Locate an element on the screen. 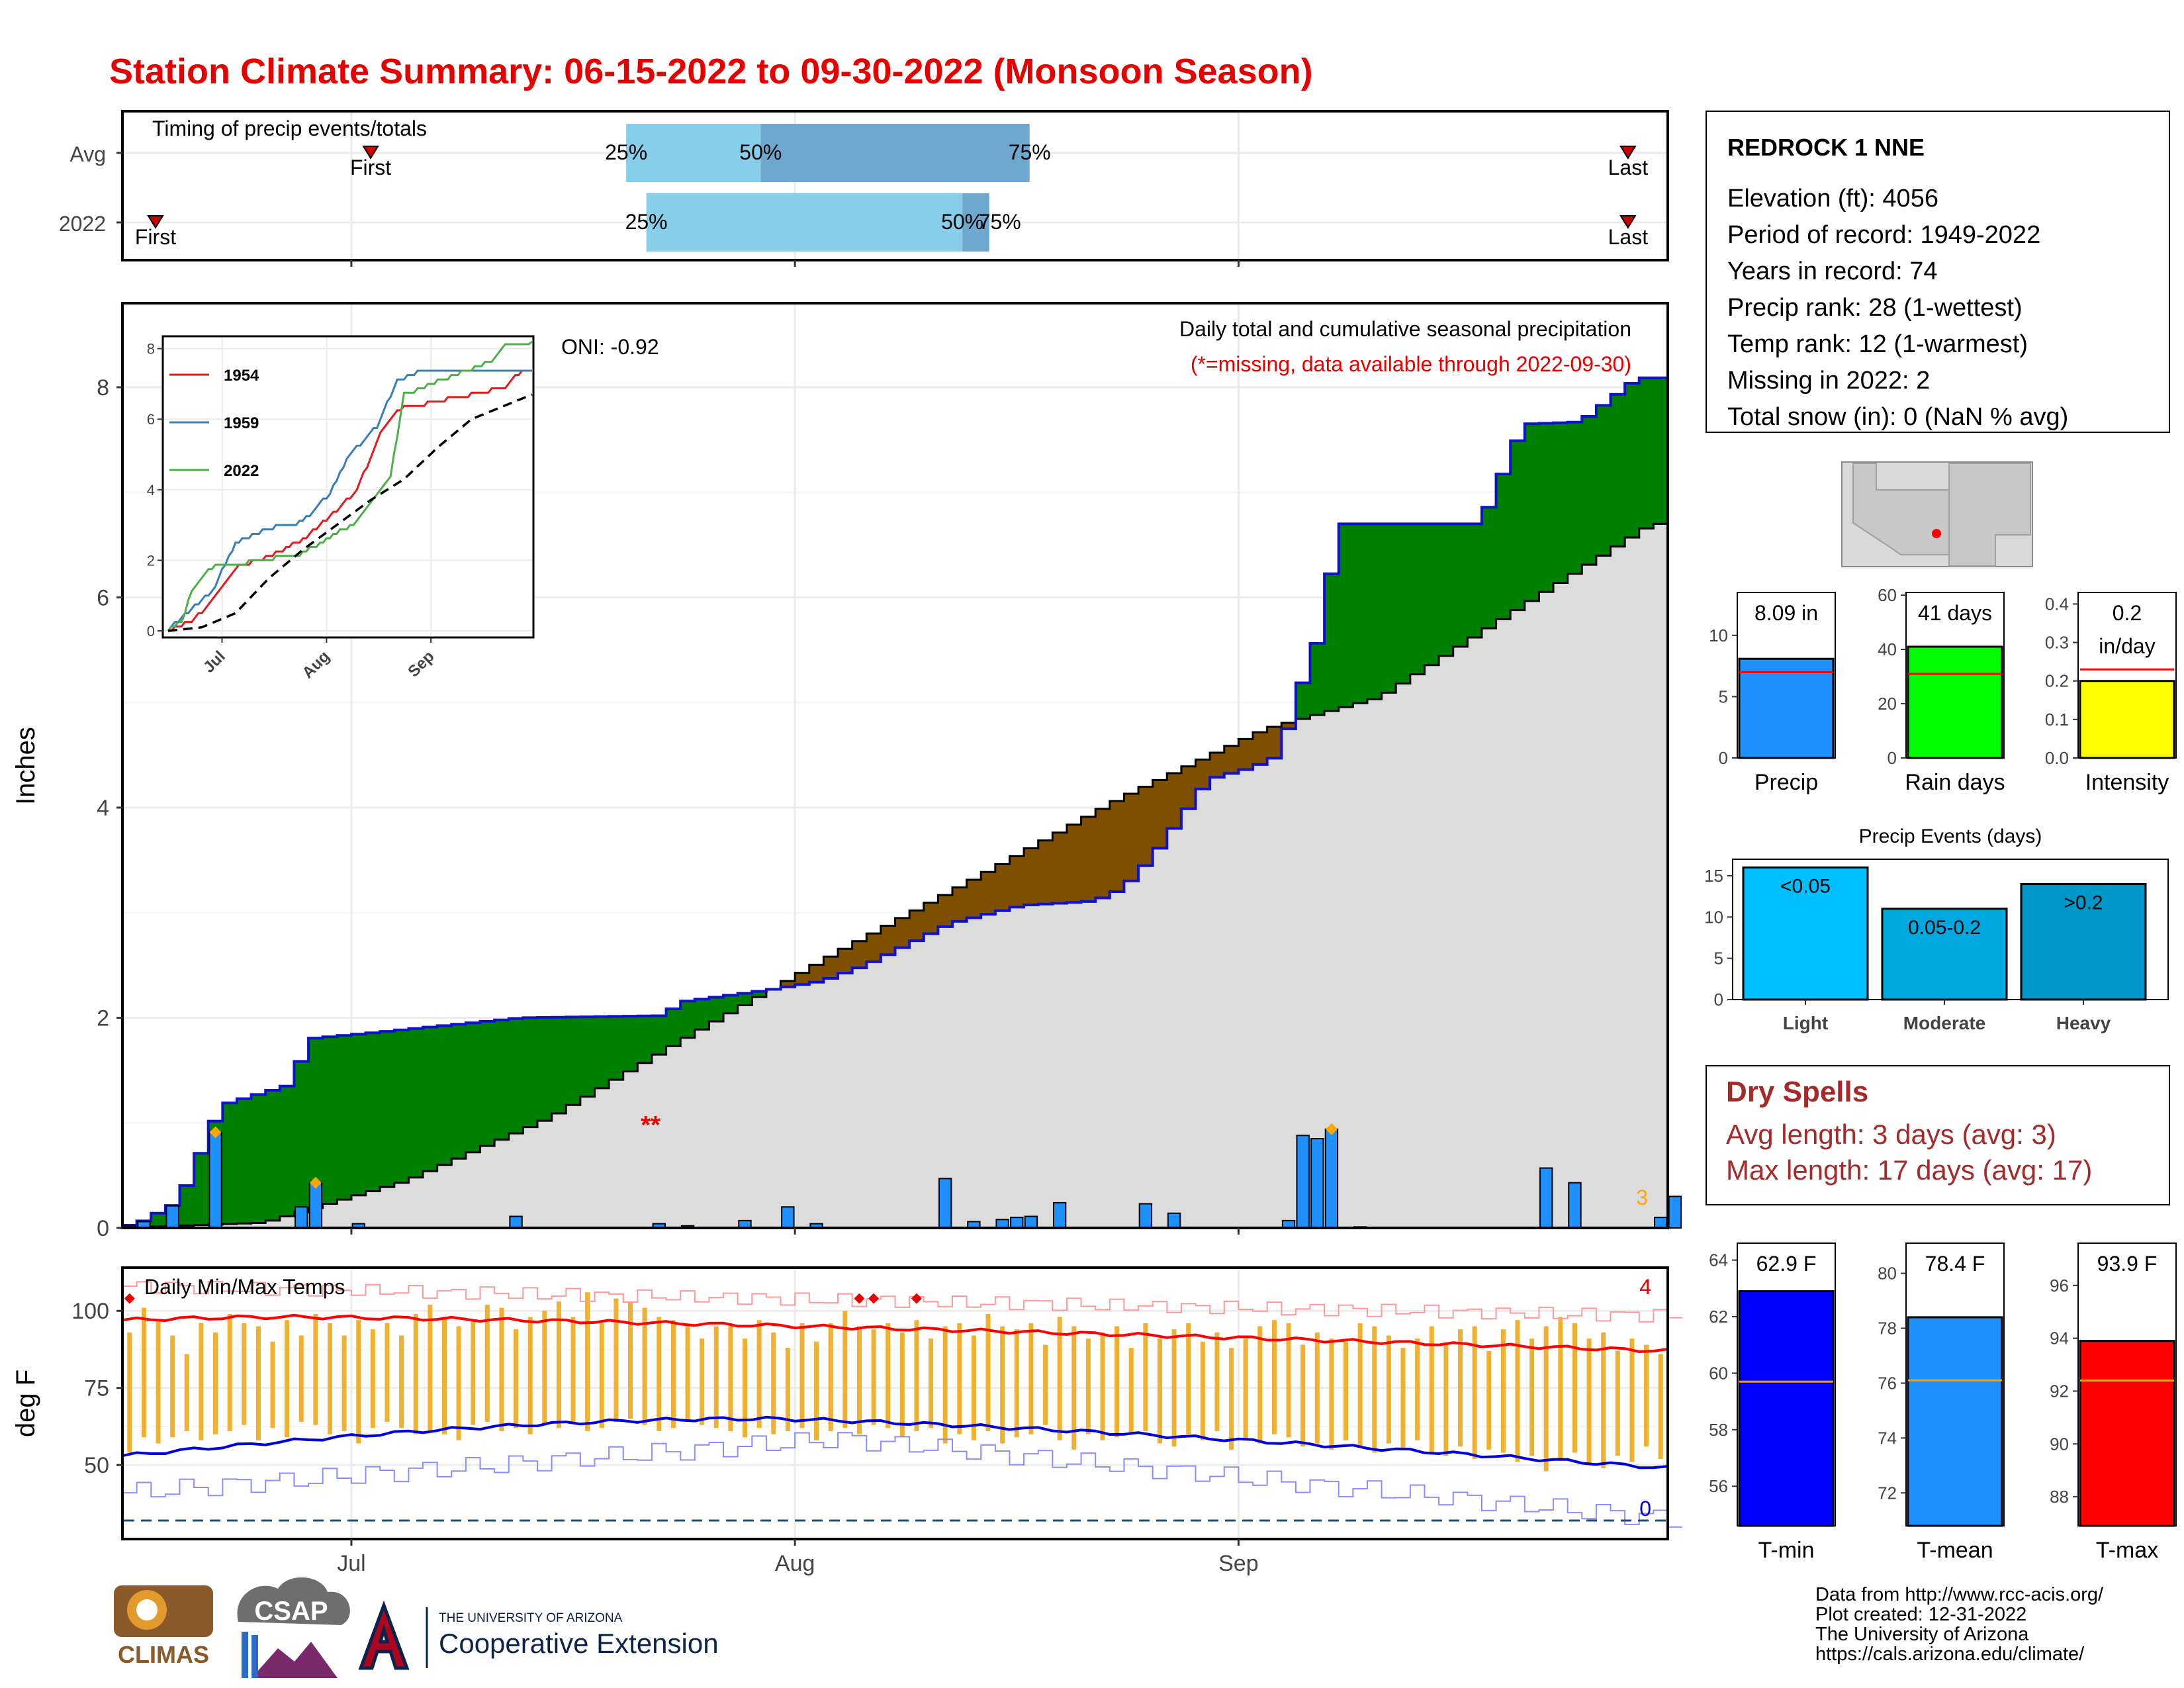 This screenshot has height=1688, width=2184. inset-line-2022 is located at coordinates (350, 486).